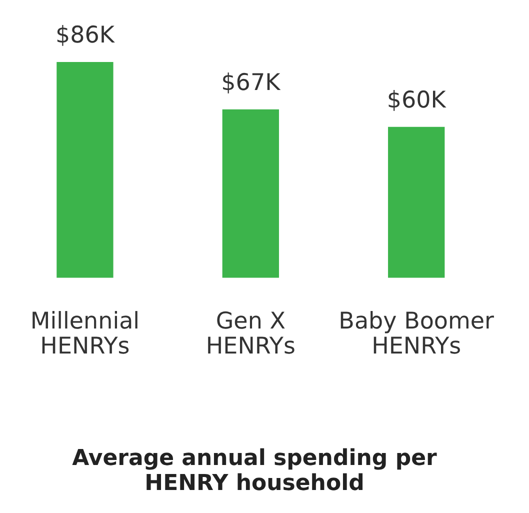  Describe the element at coordinates (416, 334) in the screenshot. I see `x-tick-label: Baby Boomer HENRYs` at that location.